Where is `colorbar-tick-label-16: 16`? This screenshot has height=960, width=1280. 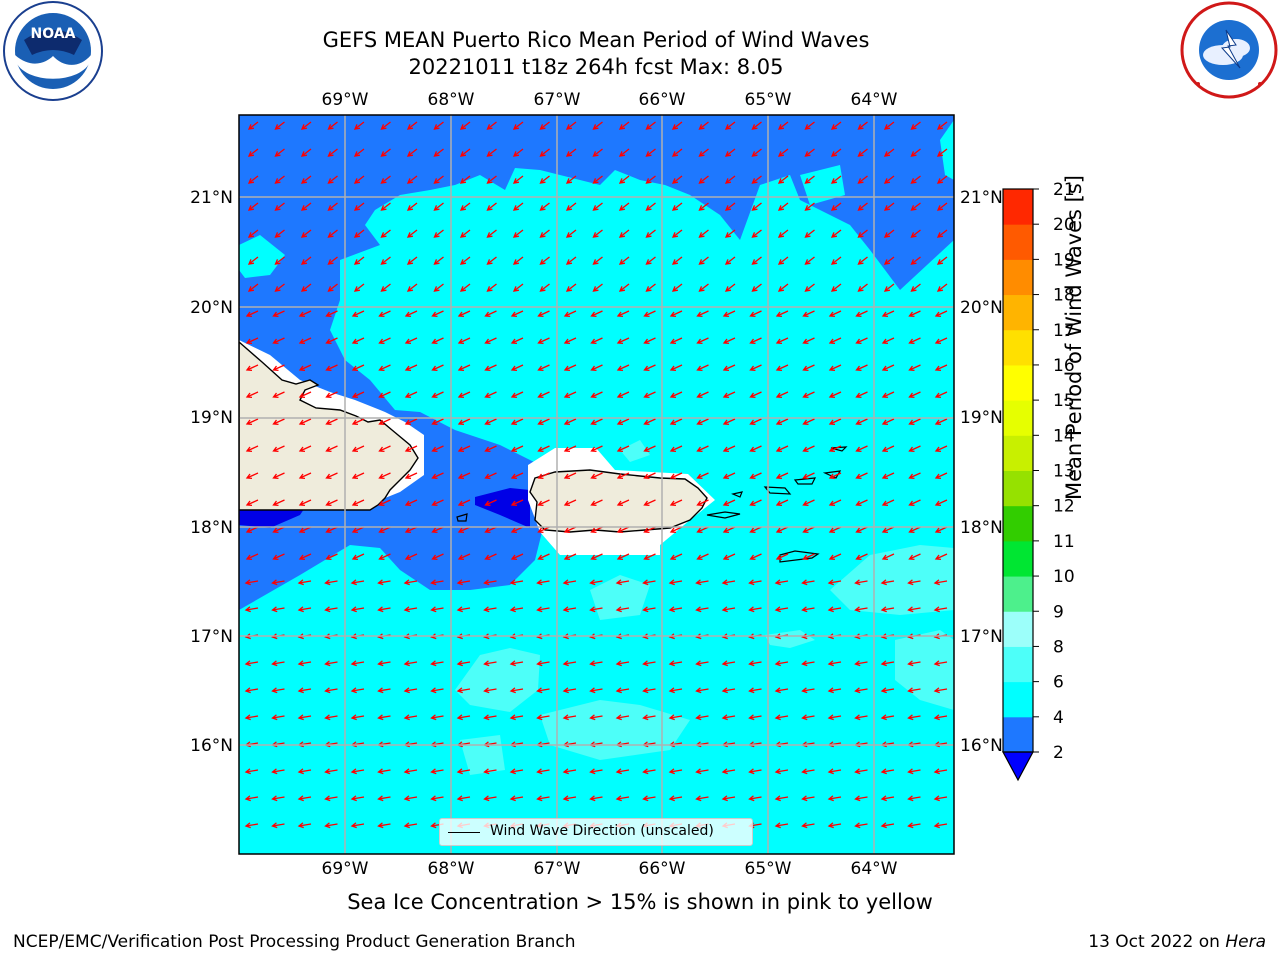
colorbar-tick-label-16: 16 is located at coordinates (1064, 366).